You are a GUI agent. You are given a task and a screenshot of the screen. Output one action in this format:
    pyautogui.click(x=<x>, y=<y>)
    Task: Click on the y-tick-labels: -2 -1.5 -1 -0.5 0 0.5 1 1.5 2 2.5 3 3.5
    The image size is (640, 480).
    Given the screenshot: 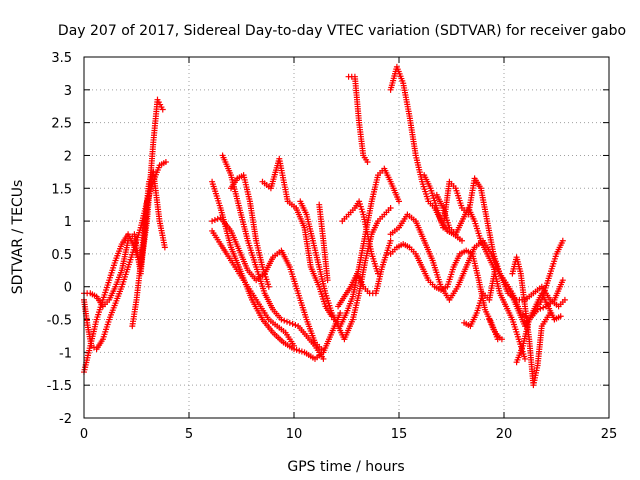 What is the action you would take?
    pyautogui.click(x=59, y=239)
    